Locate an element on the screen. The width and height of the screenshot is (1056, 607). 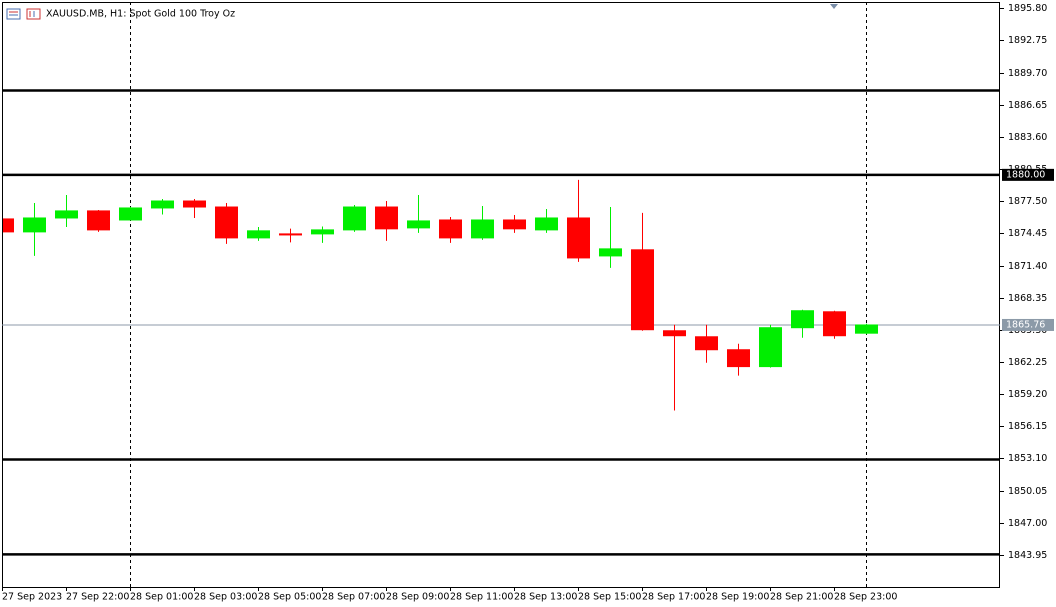
y-tick-label: 1892.75 is located at coordinates (1027, 40).